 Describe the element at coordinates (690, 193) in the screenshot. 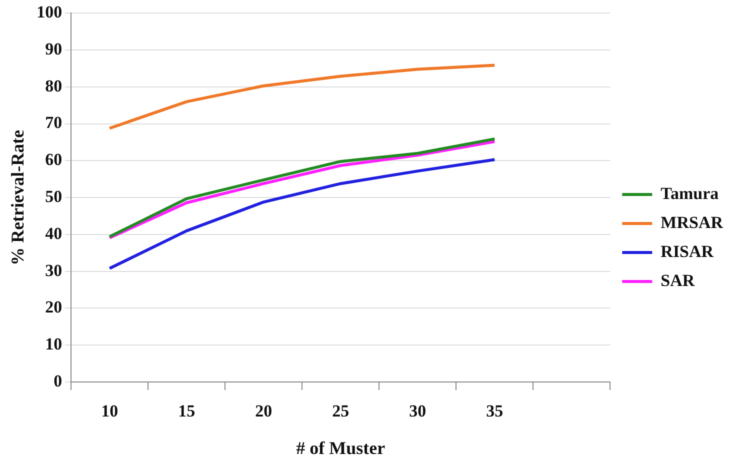

I see `legend-label: Tamura` at that location.